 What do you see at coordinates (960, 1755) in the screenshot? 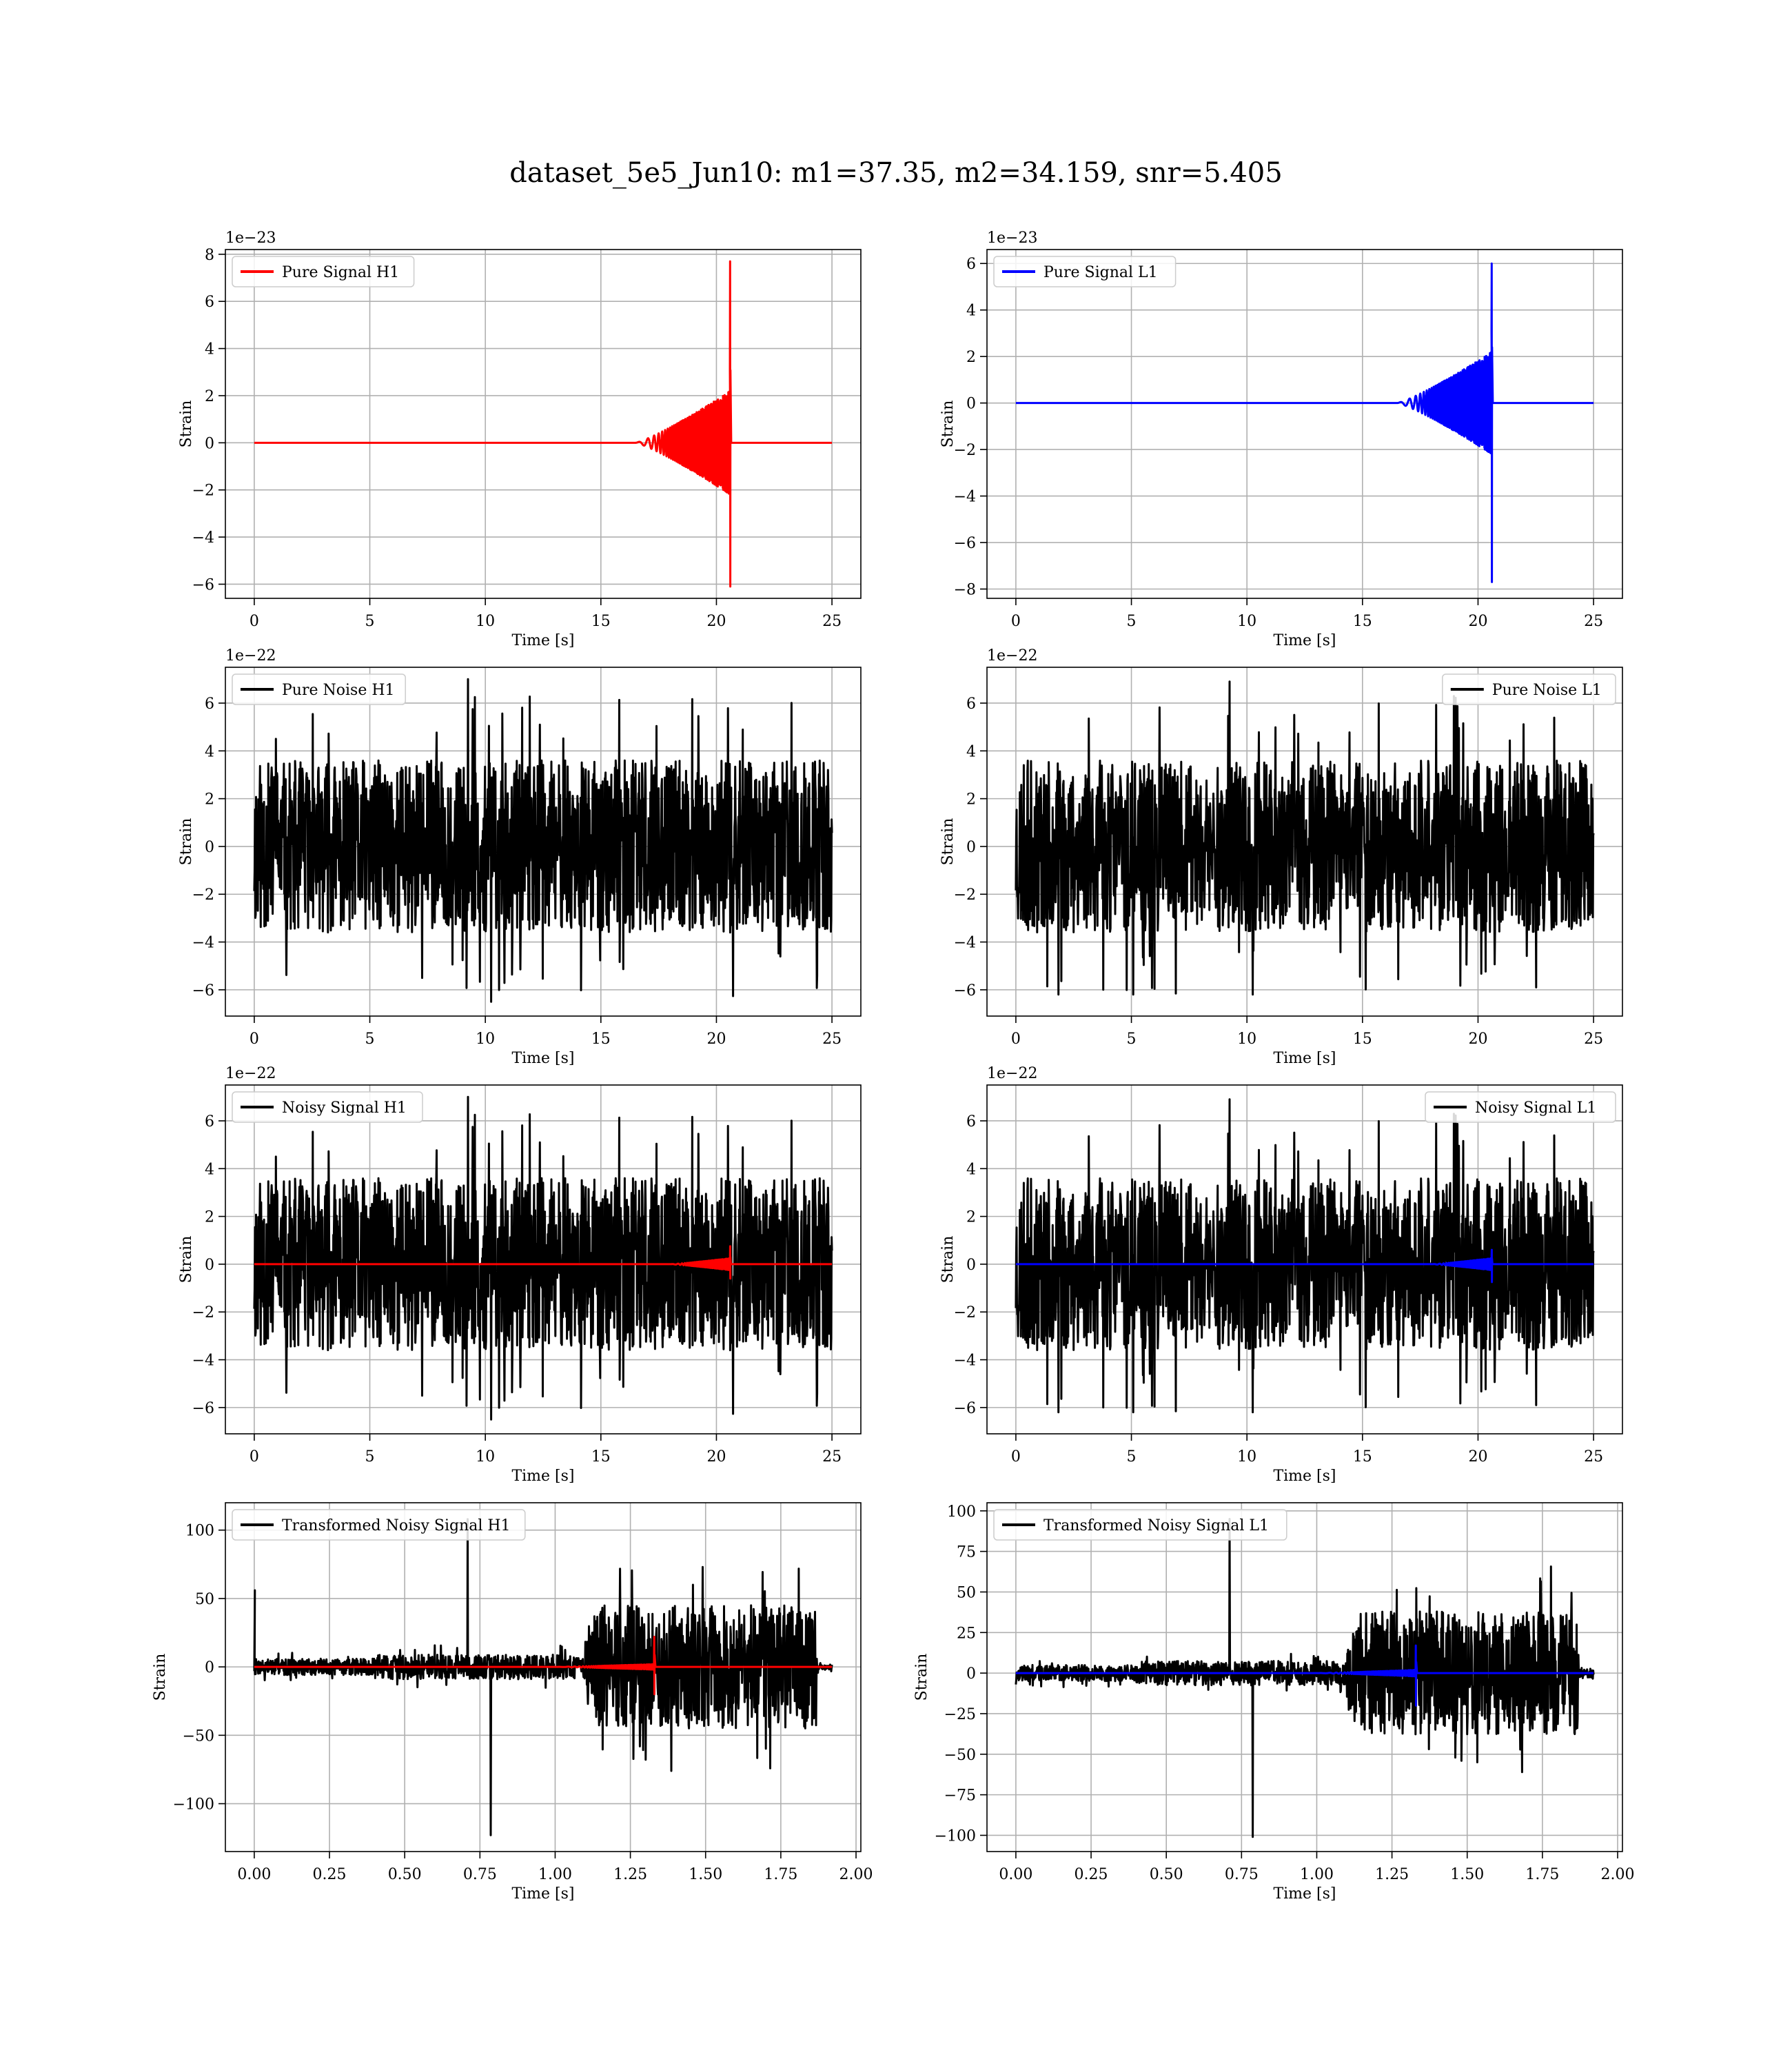
I see `y-tick-label: −50` at bounding box center [960, 1755].